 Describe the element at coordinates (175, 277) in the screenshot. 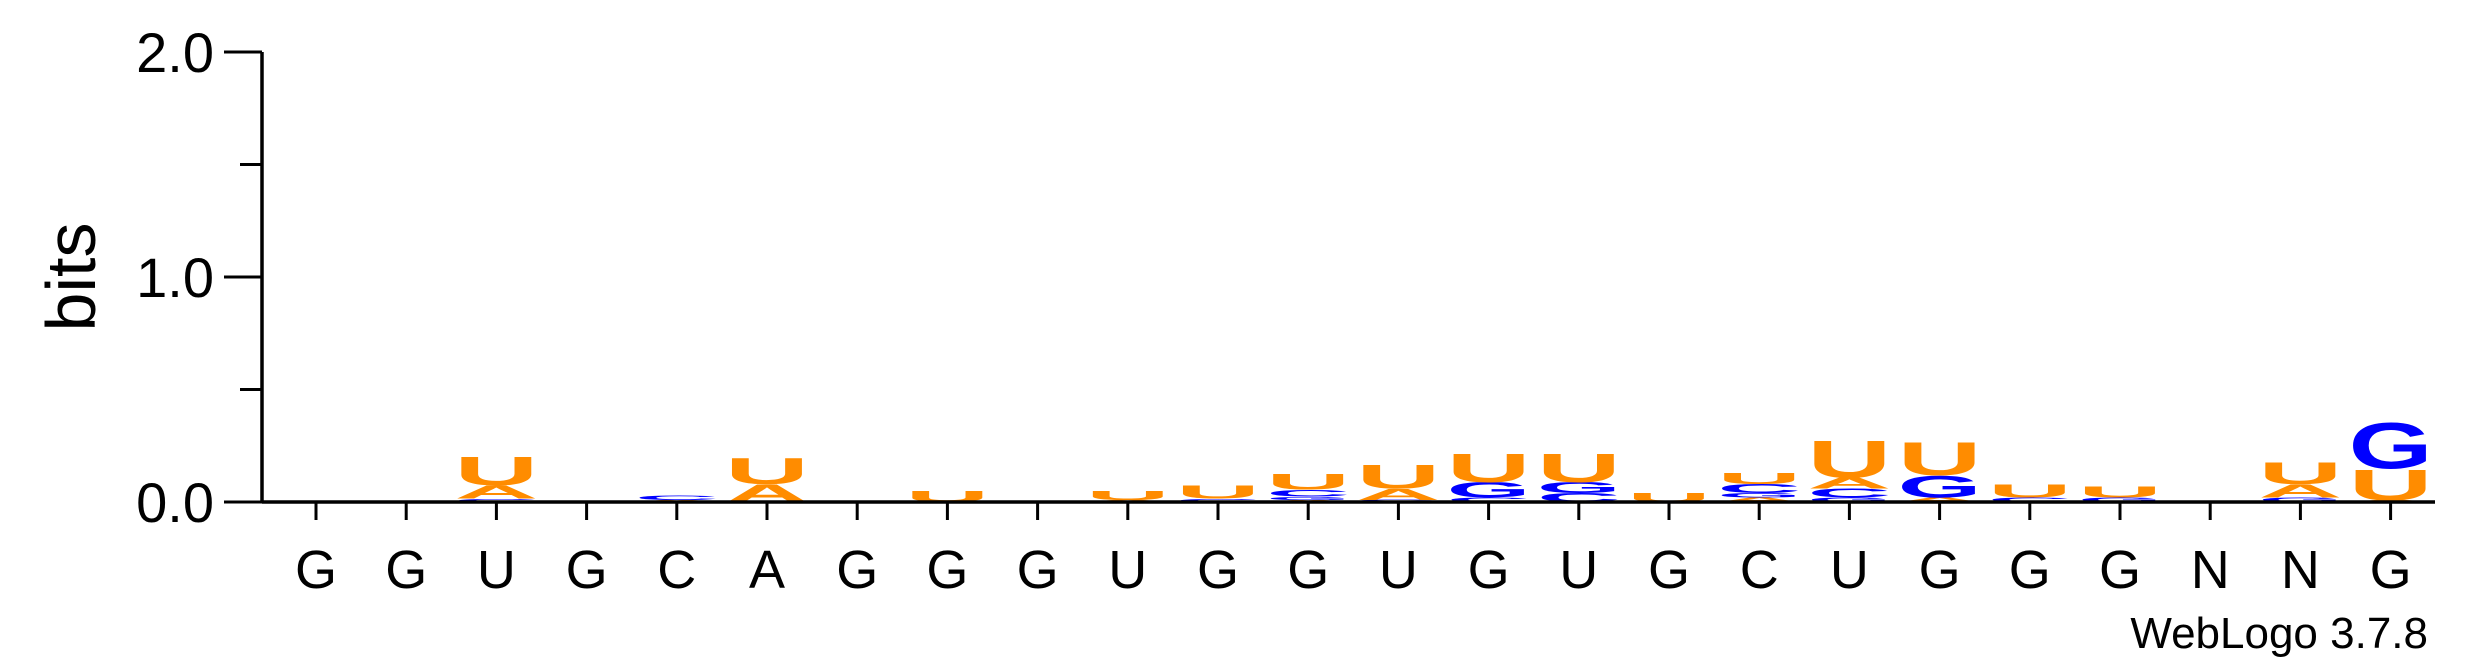

I see `y-tick-label: 1.0` at that location.